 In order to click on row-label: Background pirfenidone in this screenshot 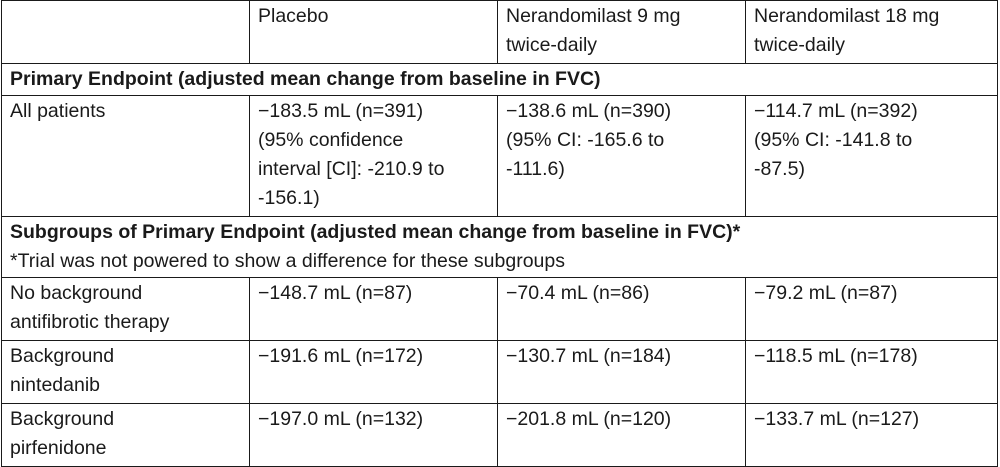, I will do `click(125, 435)`.